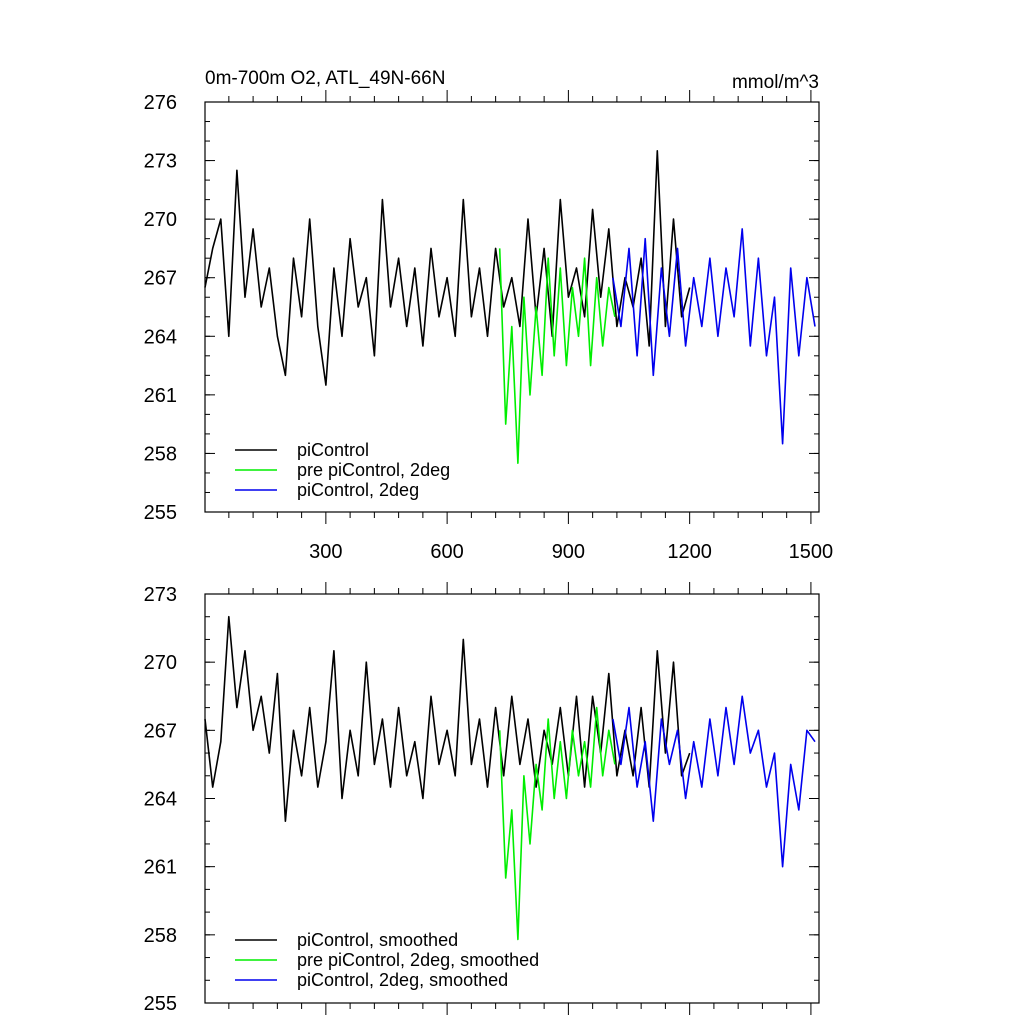 This screenshot has width=1024, height=1024. I want to click on x-tick-label: 1500, so click(811, 552).